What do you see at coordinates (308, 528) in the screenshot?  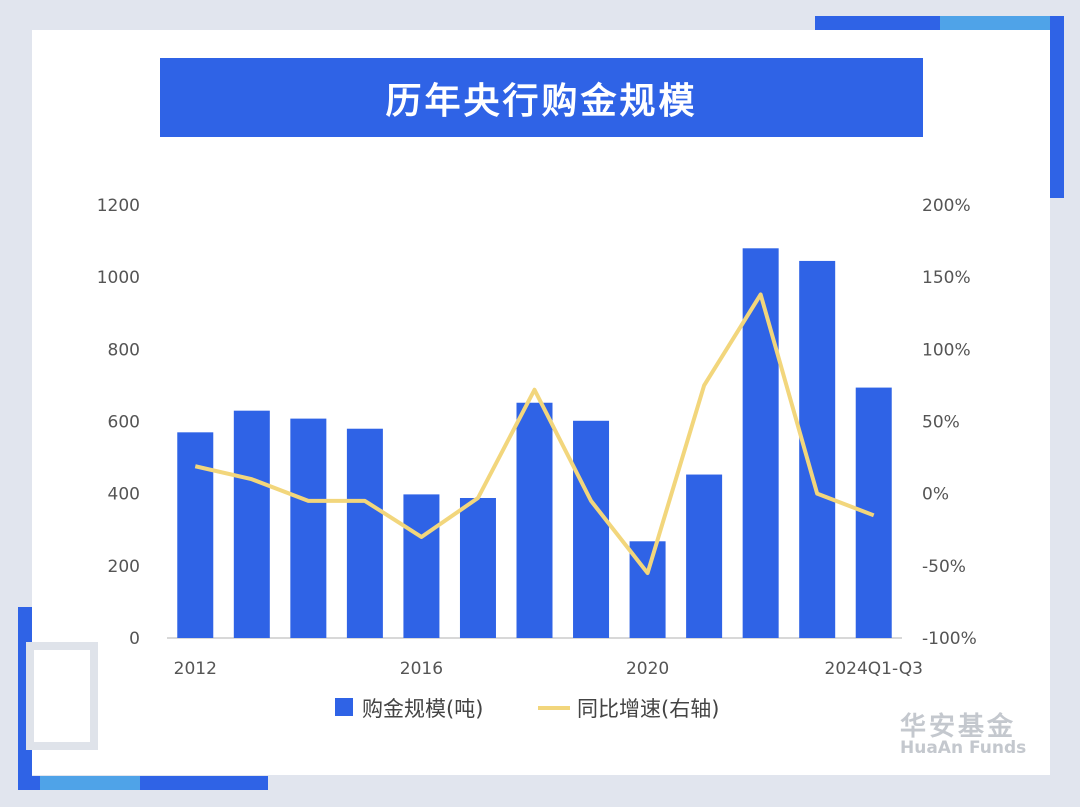 I see `bar-2014` at bounding box center [308, 528].